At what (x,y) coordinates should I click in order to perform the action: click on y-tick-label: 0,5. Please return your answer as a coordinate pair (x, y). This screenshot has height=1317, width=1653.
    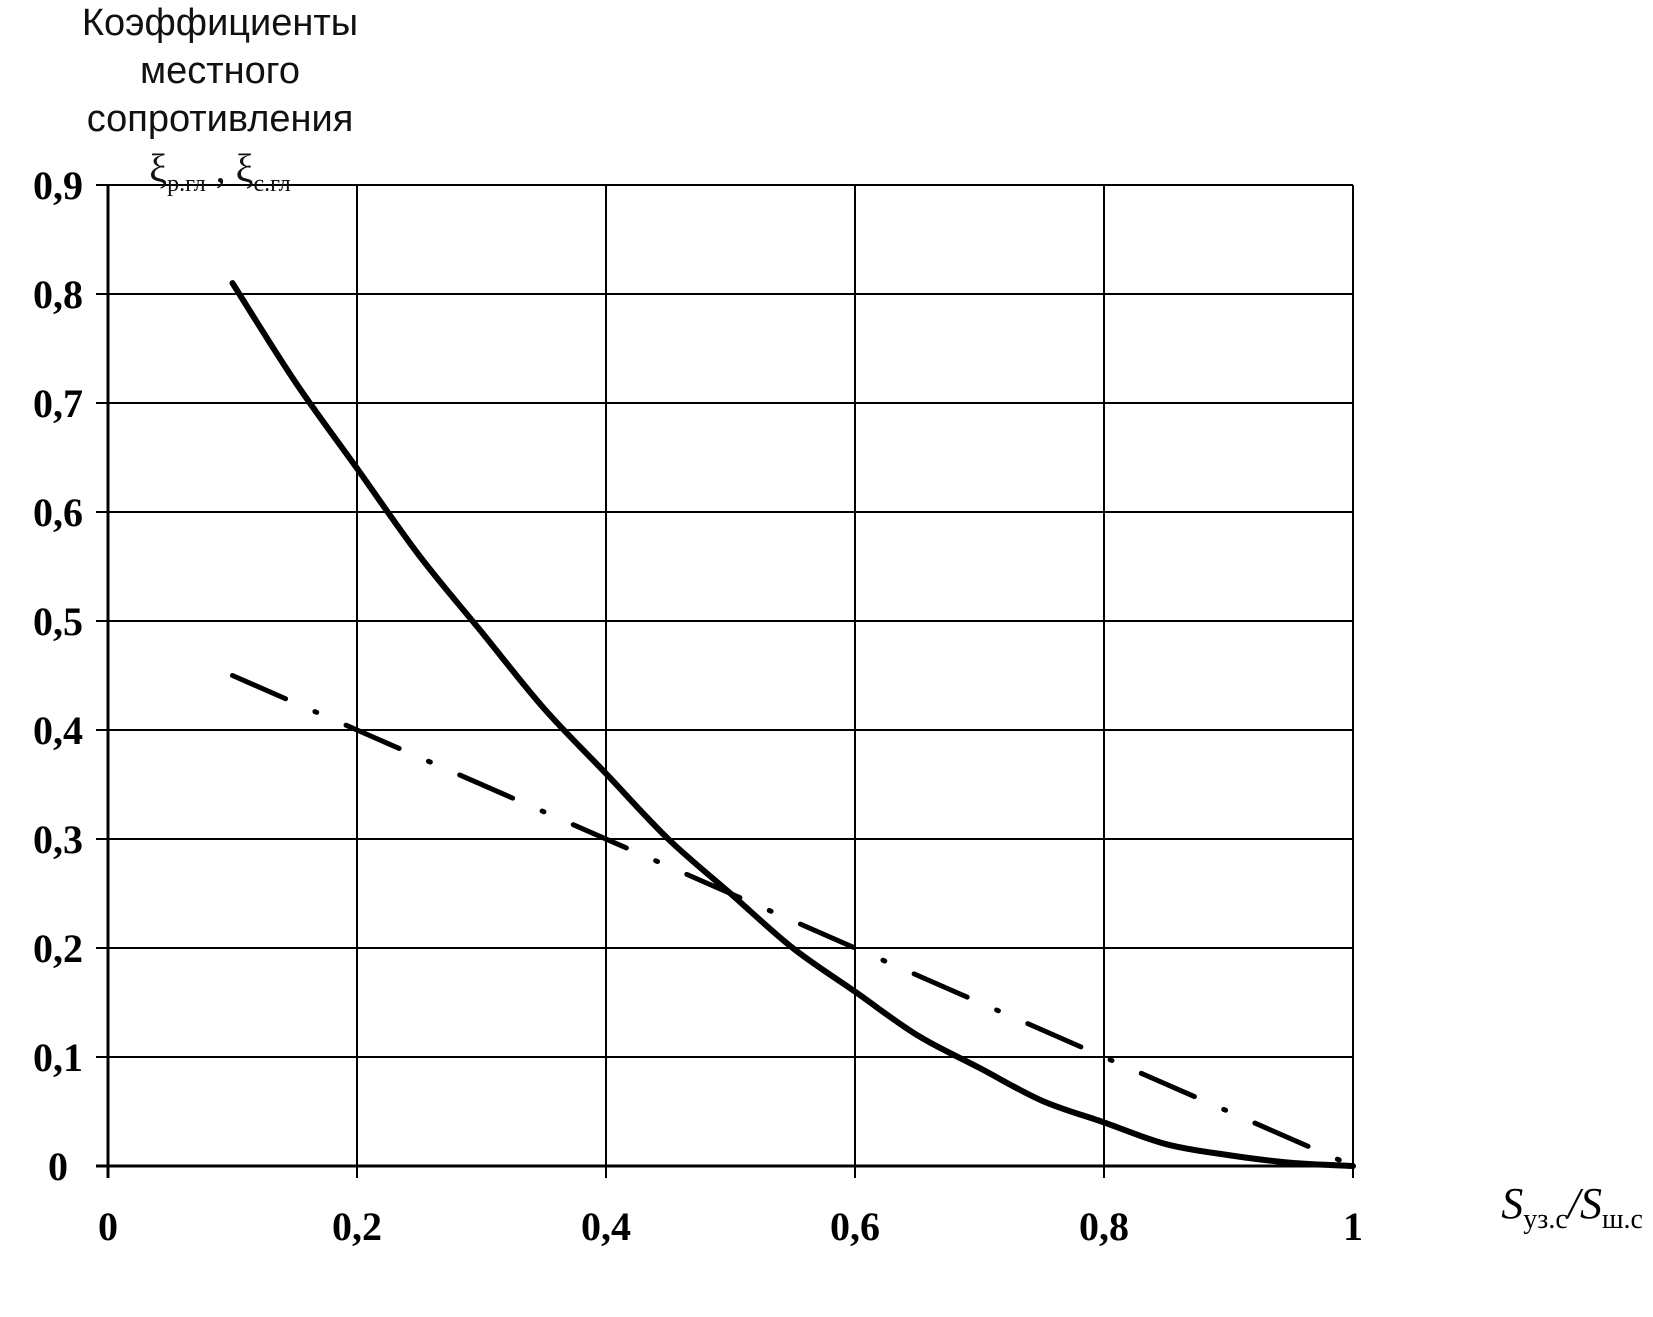
    Looking at the image, I should click on (58, 621).